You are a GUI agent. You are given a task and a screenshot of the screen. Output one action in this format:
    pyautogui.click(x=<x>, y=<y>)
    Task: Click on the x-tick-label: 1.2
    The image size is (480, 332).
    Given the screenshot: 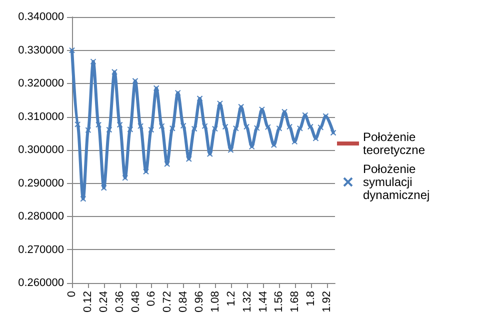 What is the action you would take?
    pyautogui.click(x=231, y=298)
    